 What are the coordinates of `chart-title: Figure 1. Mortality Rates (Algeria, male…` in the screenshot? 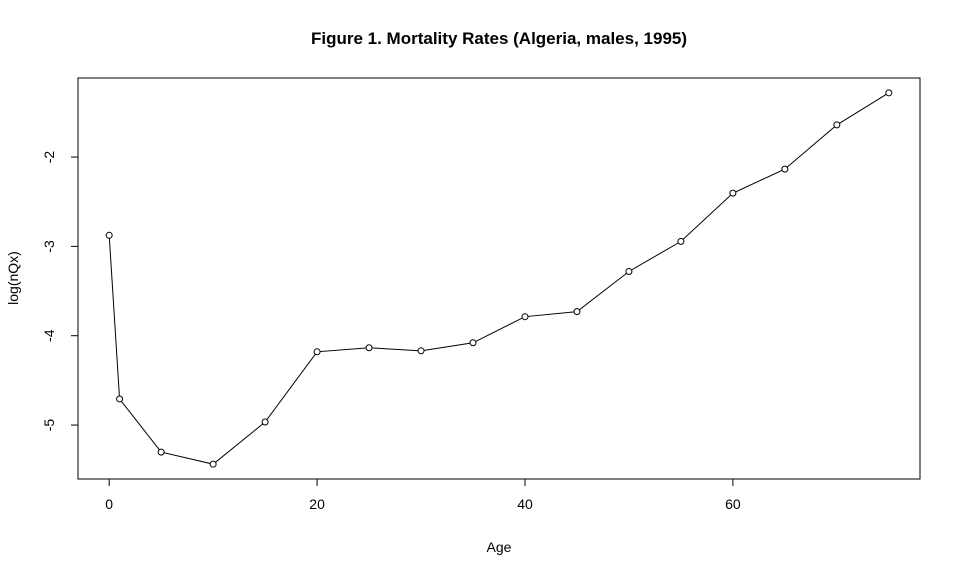 It's located at (499, 38).